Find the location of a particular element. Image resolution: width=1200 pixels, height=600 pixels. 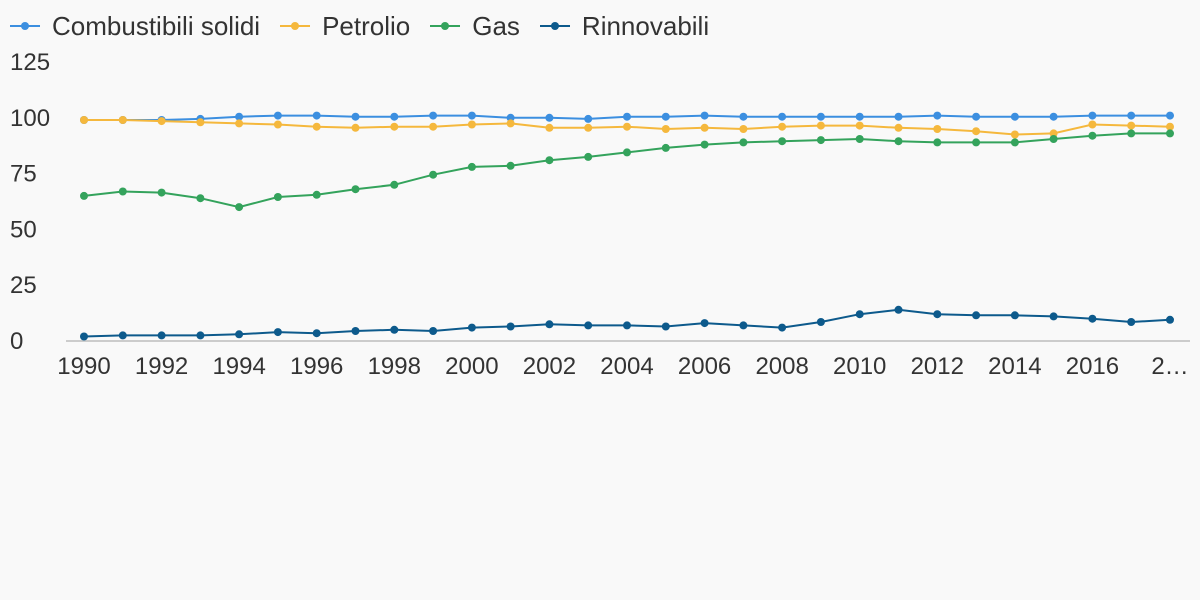

legend-item-petrolio: Petrolio is located at coordinates (345, 26).